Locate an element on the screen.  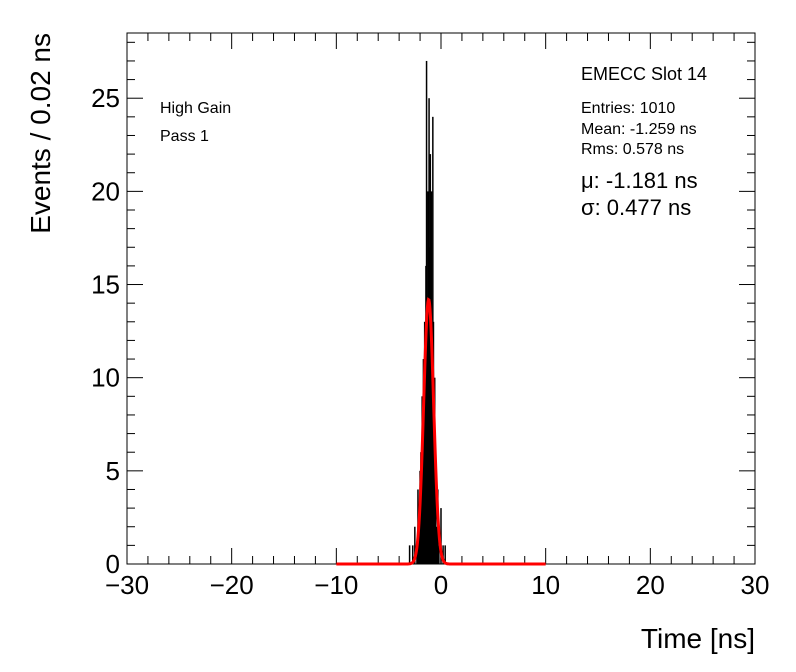
x-tick-label: 10 is located at coordinates (545, 585).